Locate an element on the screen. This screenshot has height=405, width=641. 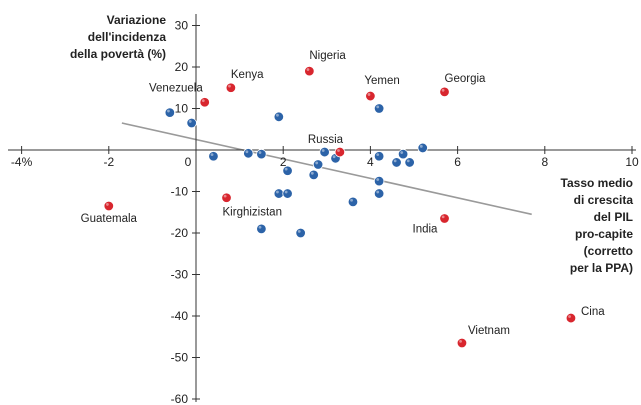
x-tick-label: 2 is located at coordinates (283, 162).